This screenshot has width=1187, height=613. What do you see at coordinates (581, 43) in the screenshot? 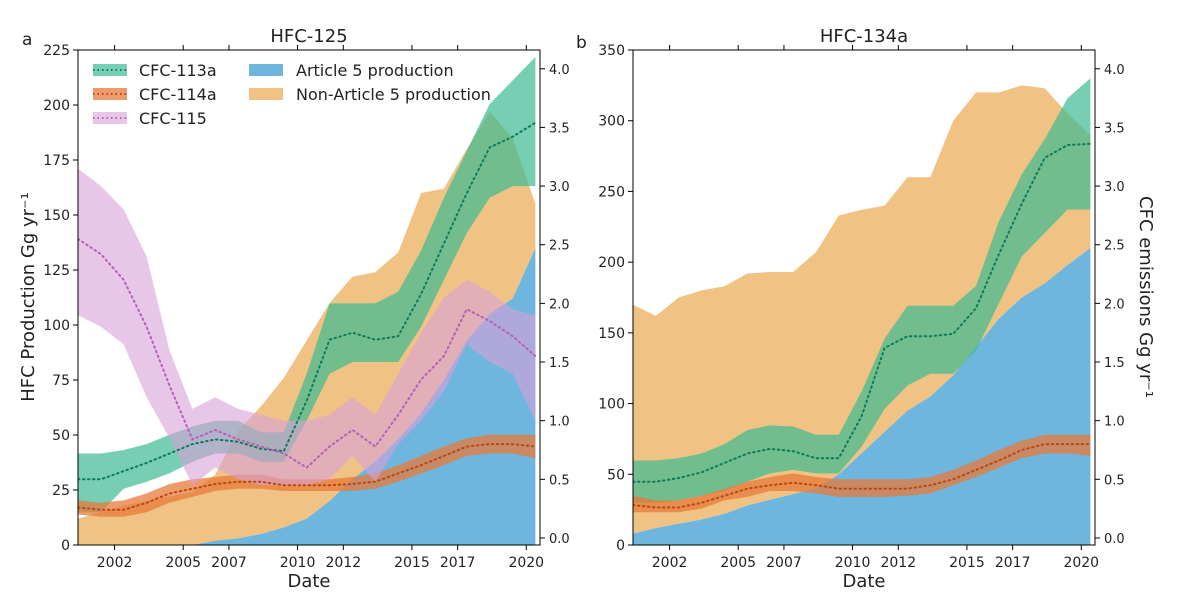
I see `panel-label: b` at bounding box center [581, 43].